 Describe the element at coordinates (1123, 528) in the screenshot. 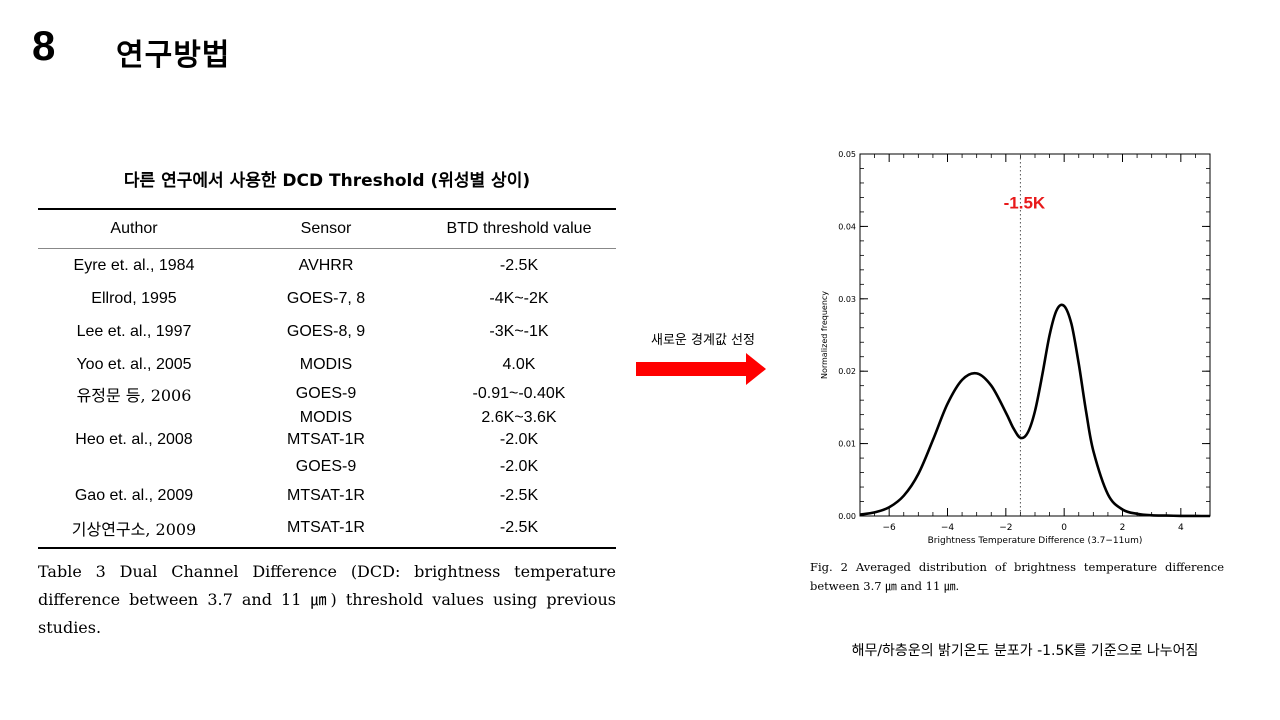

I see `x-tick-label: 2` at that location.